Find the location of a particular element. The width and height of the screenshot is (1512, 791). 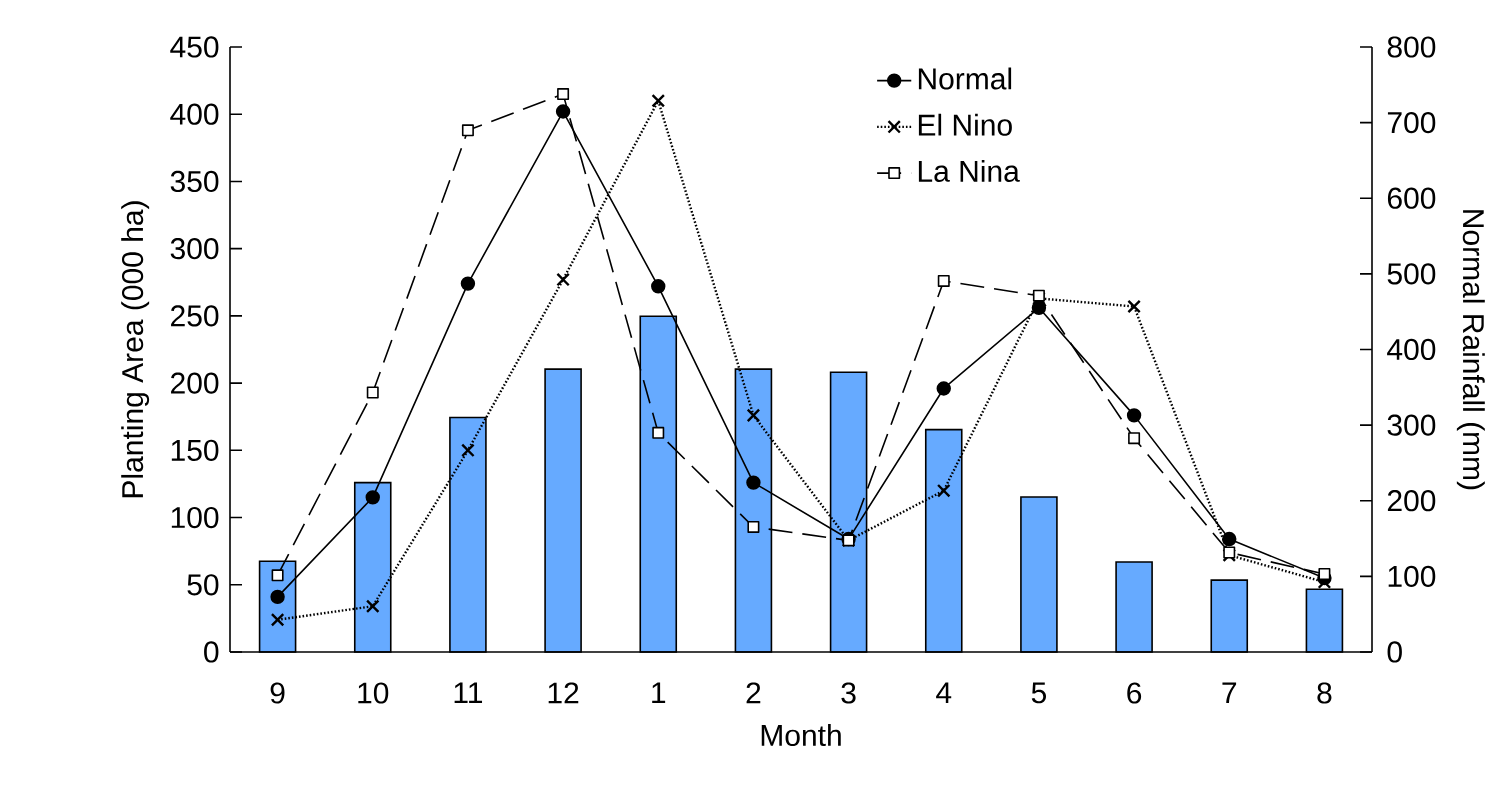

y-tick-label: 0 is located at coordinates (211, 652).